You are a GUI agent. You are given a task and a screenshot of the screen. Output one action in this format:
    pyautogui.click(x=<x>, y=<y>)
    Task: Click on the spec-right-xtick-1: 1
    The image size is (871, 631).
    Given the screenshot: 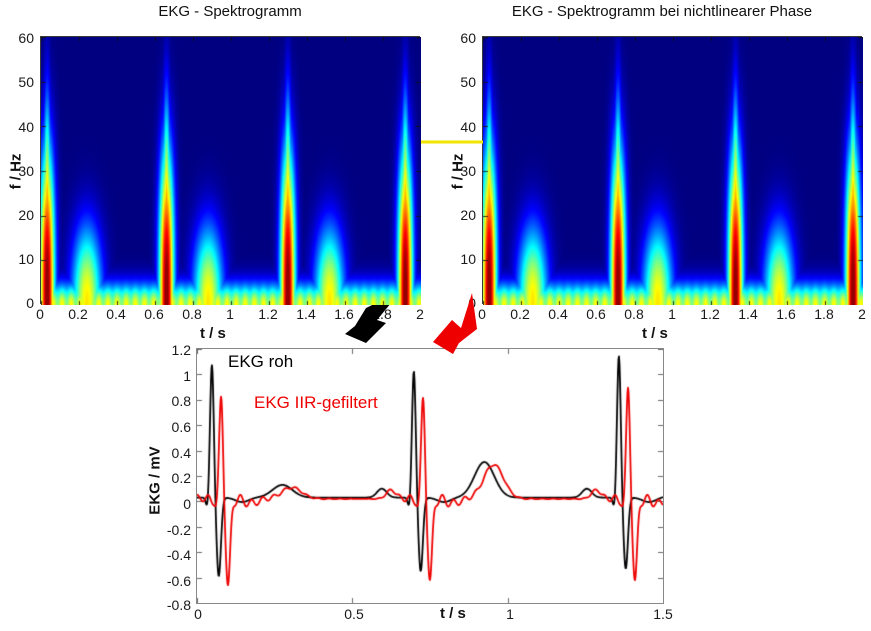 What is the action you would take?
    pyautogui.click(x=672, y=314)
    